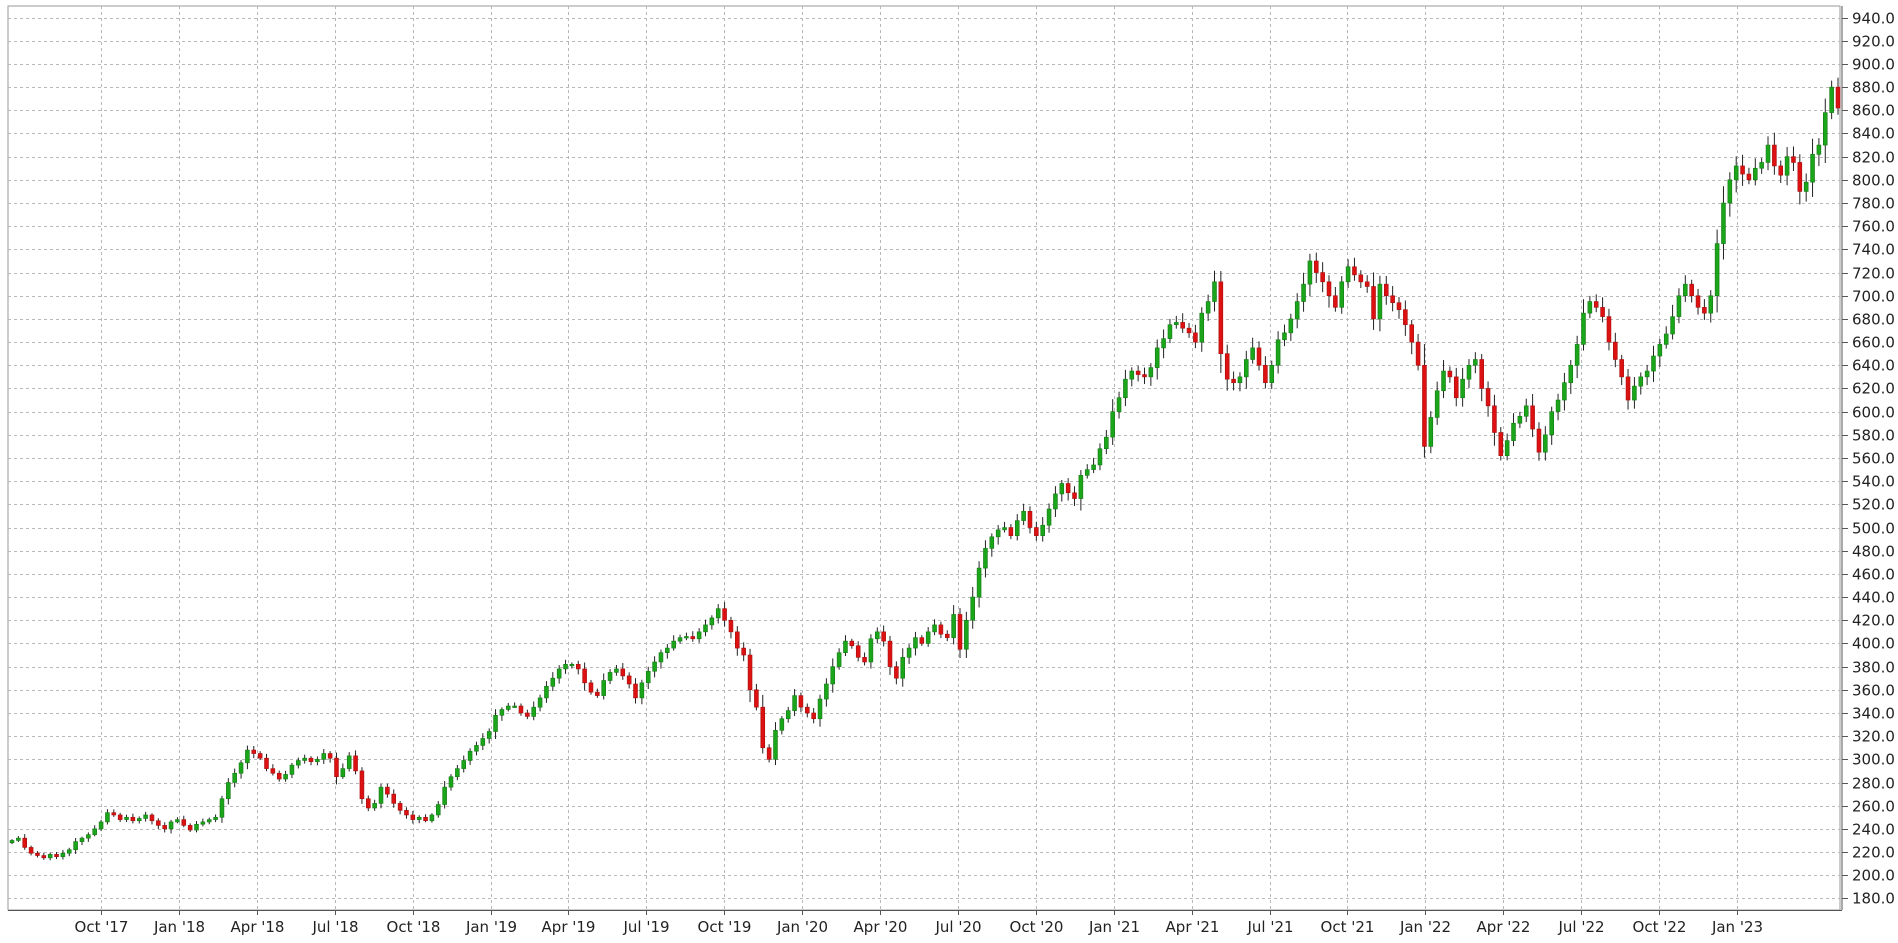  What do you see at coordinates (1873, 853) in the screenshot?
I see `y-tick-label: 220.0` at bounding box center [1873, 853].